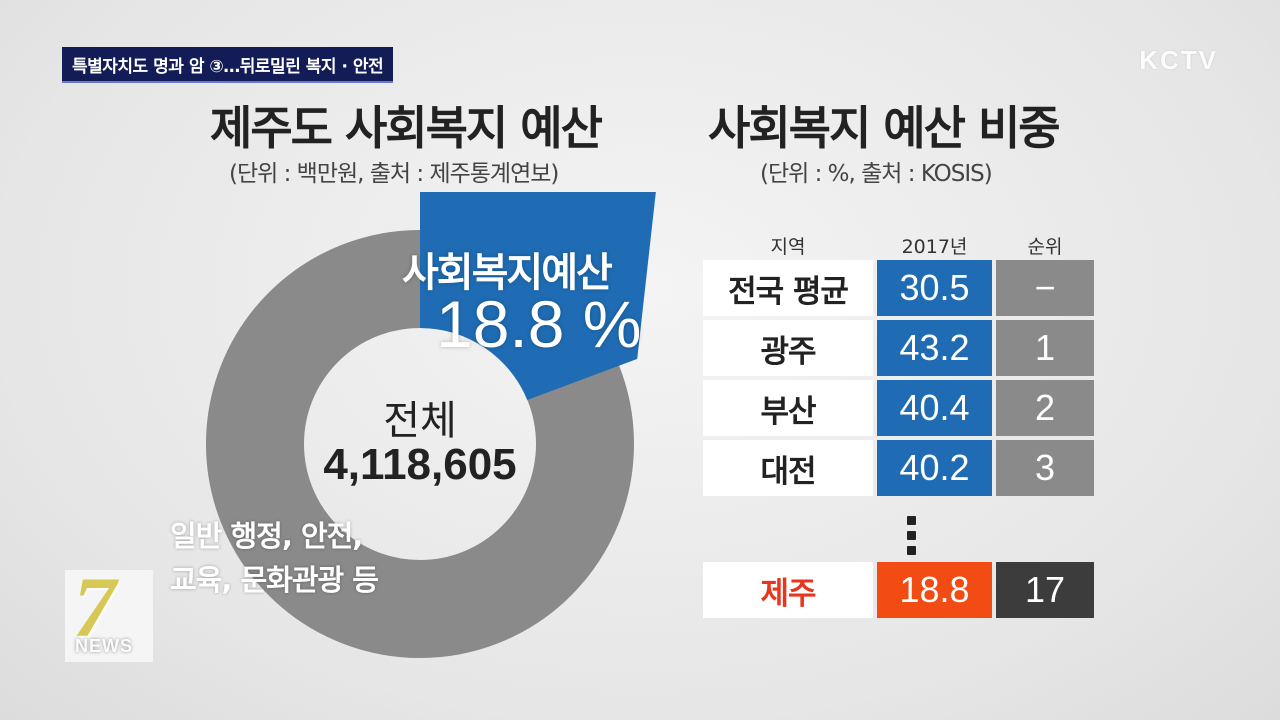 This screenshot has width=1280, height=720. Describe the element at coordinates (467, 218) in the screenshot. I see `welfare-amount-label: 775,082` at that location.